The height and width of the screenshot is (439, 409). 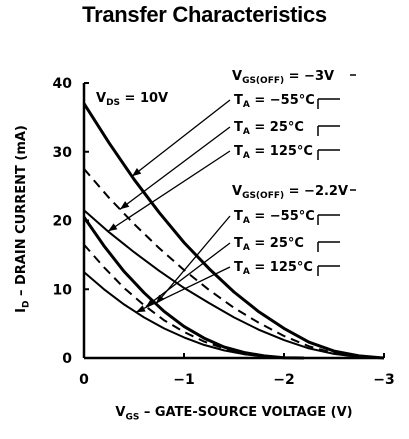 I want to click on x-tick-label-1: −1, so click(x=183, y=380).